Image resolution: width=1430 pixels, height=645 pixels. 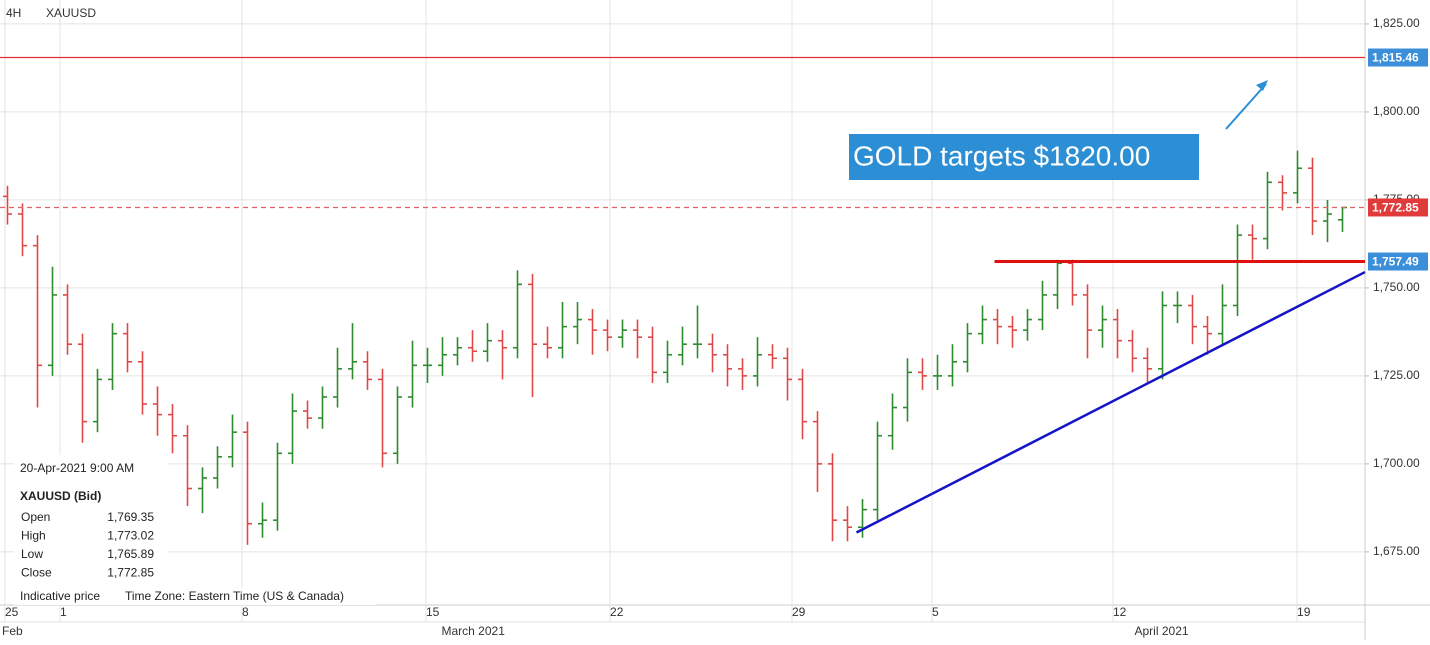 I want to click on x-tick-label: 15, so click(x=433, y=612).